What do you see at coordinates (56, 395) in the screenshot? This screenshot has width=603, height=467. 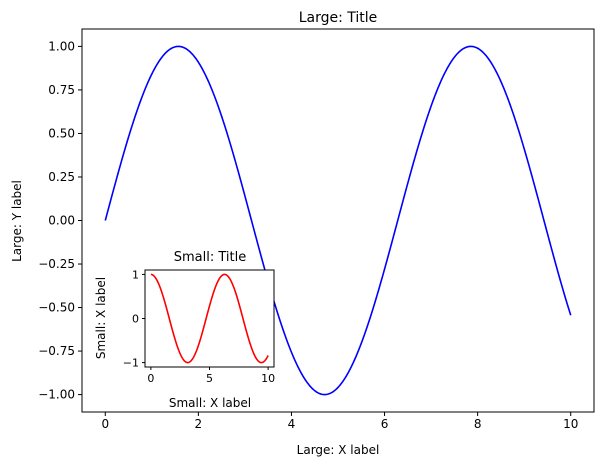 I see `large-y-tick-label: −1.00` at bounding box center [56, 395].